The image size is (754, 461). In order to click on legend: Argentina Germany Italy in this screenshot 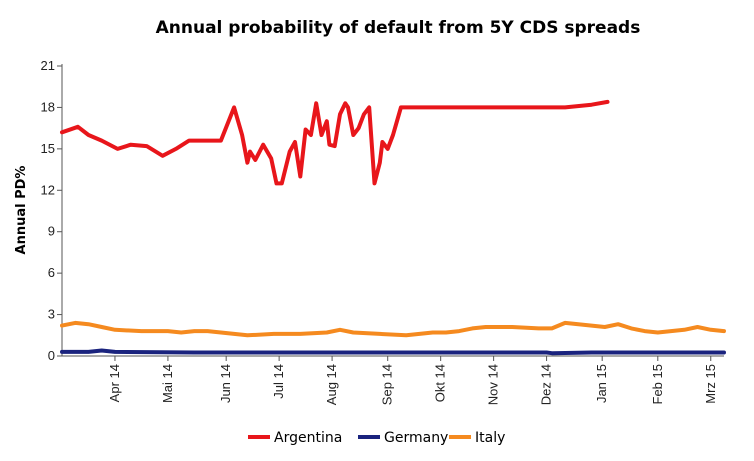, I will do `click(376, 438)`.